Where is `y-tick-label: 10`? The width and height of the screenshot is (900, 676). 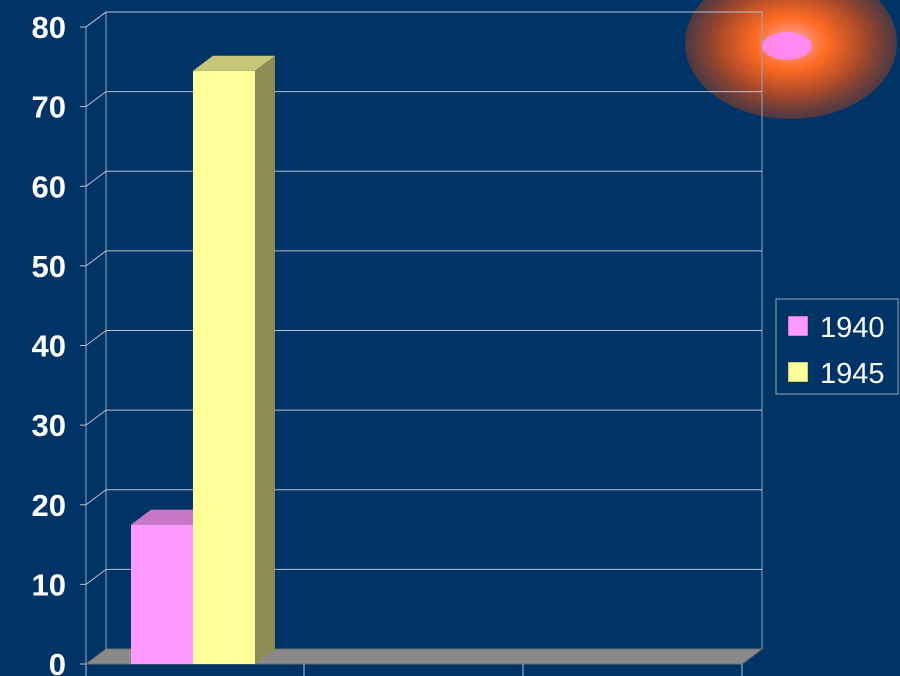 y-tick-label: 10 is located at coordinates (49, 584).